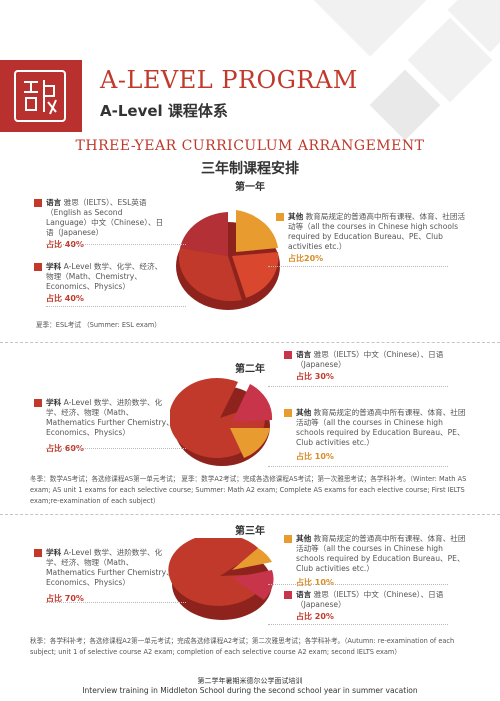 Image resolution: width=500 pixels, height=701 pixels. What do you see at coordinates (250, 169) in the screenshot?
I see `section-subtitle: 三年制课程安排` at bounding box center [250, 169].